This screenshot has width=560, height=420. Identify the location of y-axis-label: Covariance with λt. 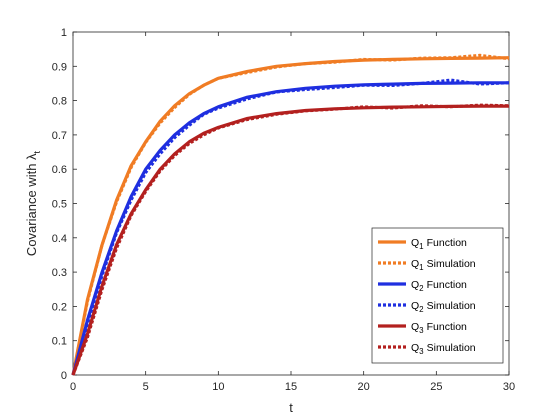
(33, 203).